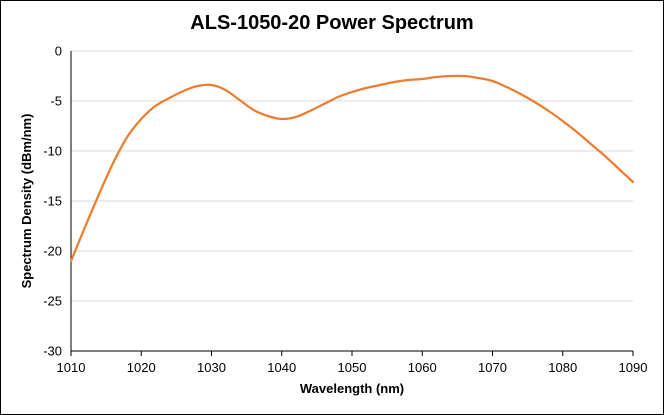 This screenshot has width=664, height=415. I want to click on x-tick-label: 1020, so click(141, 367).